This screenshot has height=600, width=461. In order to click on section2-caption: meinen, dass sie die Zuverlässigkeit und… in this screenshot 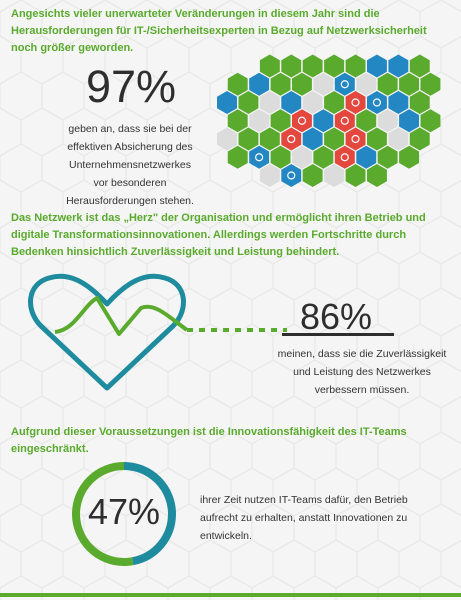, I will do `click(361, 372)`.